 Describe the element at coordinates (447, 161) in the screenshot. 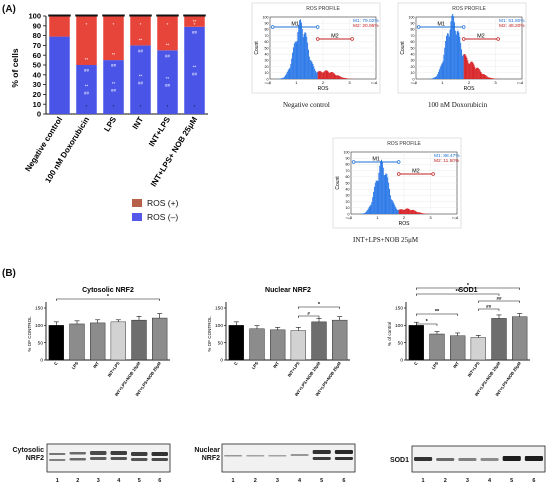

I see `gate-m2-stat: M2: 11.50%` at that location.